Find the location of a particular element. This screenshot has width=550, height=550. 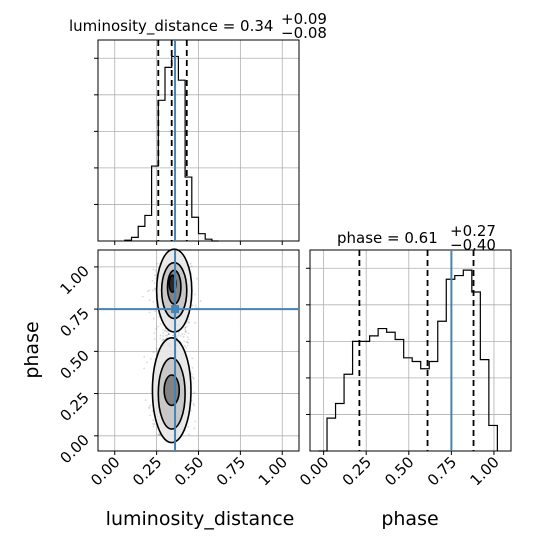

title-phase-sup: +0.27 is located at coordinates (473, 231).